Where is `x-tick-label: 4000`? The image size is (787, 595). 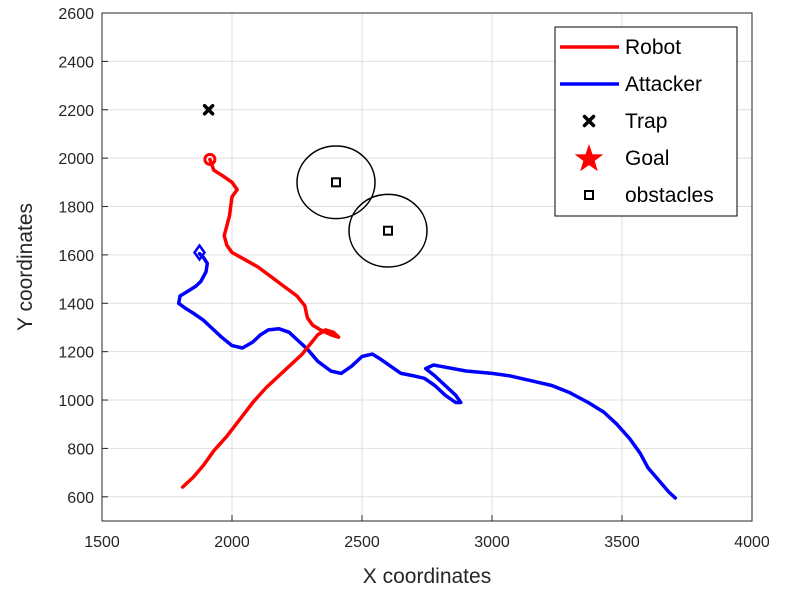 x-tick-label: 4000 is located at coordinates (752, 542).